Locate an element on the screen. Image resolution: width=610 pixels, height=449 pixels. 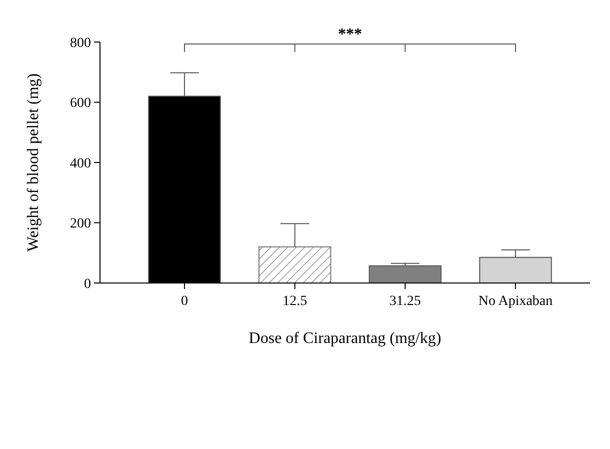
y-tick-label: 400 is located at coordinates (80, 164).